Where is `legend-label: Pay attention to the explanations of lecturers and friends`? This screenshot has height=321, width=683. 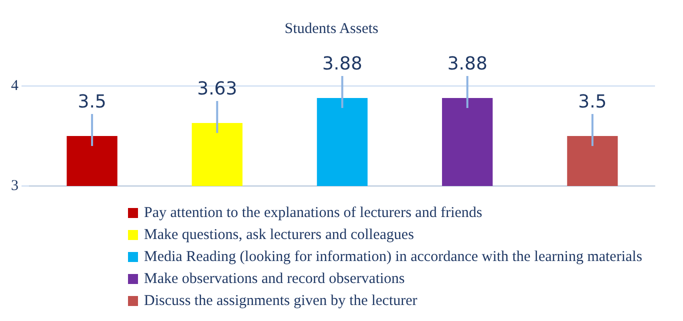
legend-label: Pay attention to the explanations of lecturers and friends is located at coordinates (313, 213).